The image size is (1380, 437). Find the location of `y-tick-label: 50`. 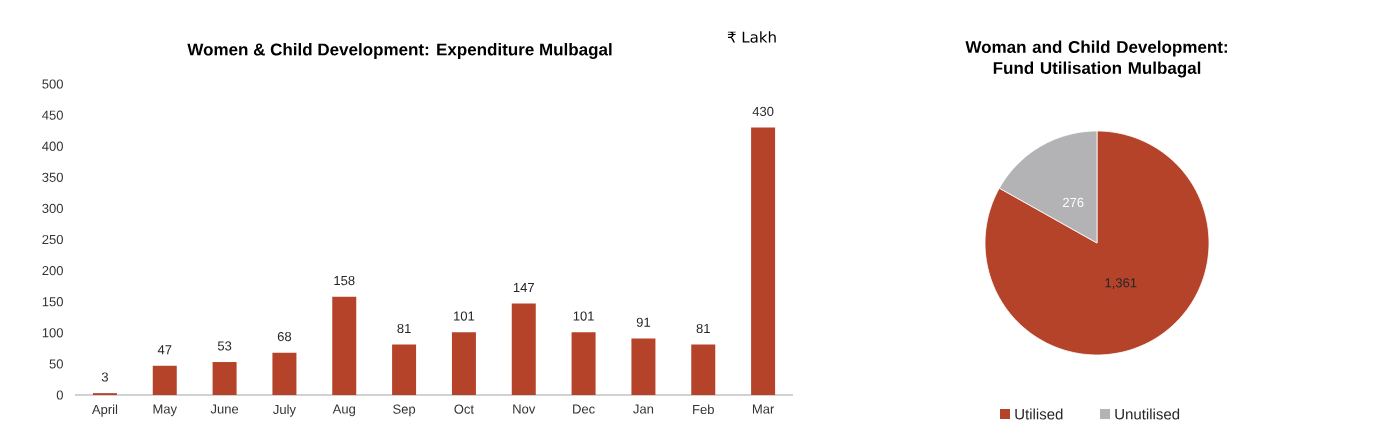

y-tick-label: 50 is located at coordinates (56, 364).